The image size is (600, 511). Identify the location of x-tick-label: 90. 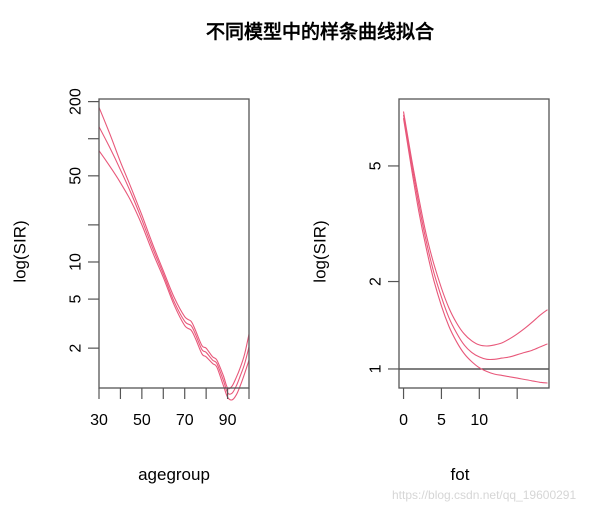
(228, 420).